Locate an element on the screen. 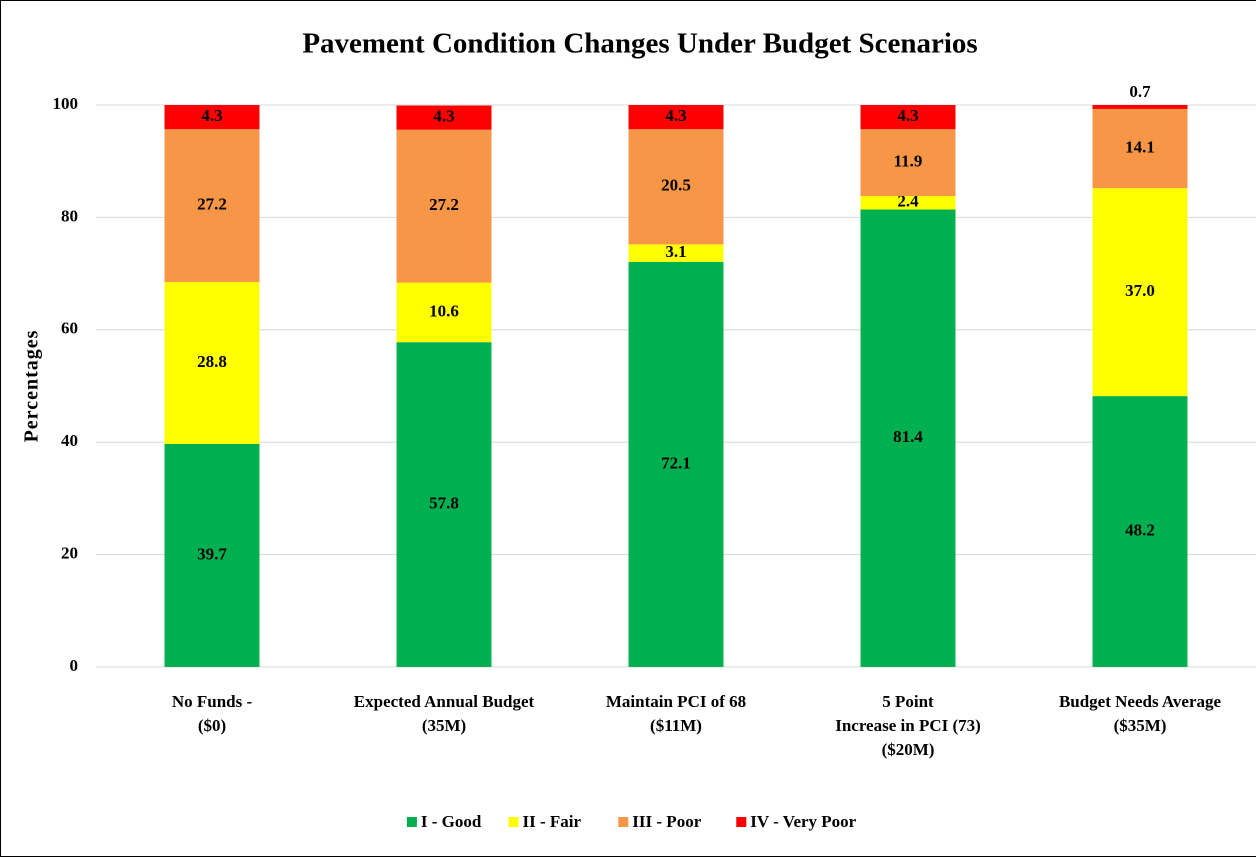  data-label: 10.6 is located at coordinates (444, 310).